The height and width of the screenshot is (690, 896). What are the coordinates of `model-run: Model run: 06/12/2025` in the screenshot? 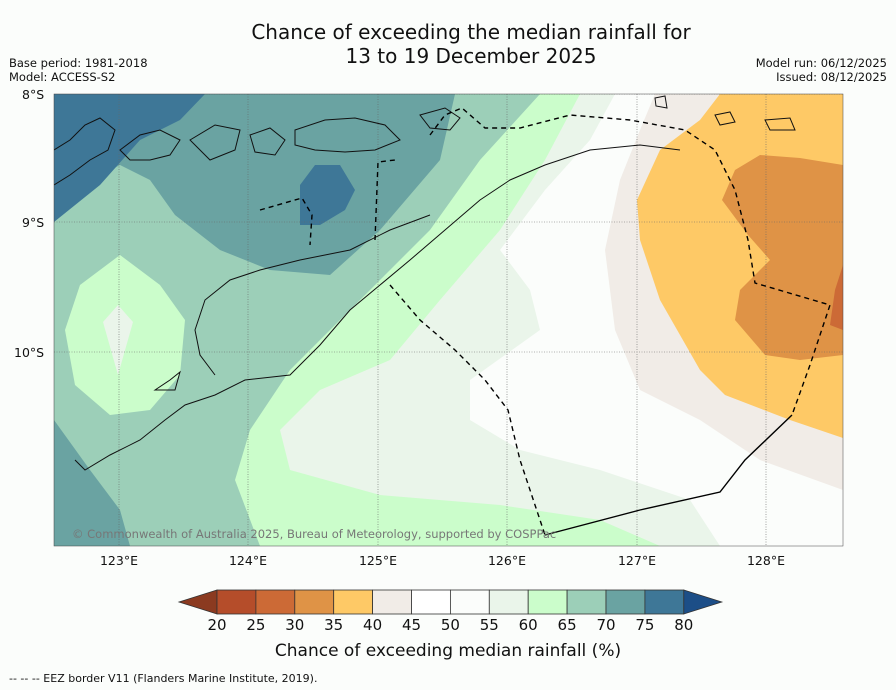 It's located at (821, 63).